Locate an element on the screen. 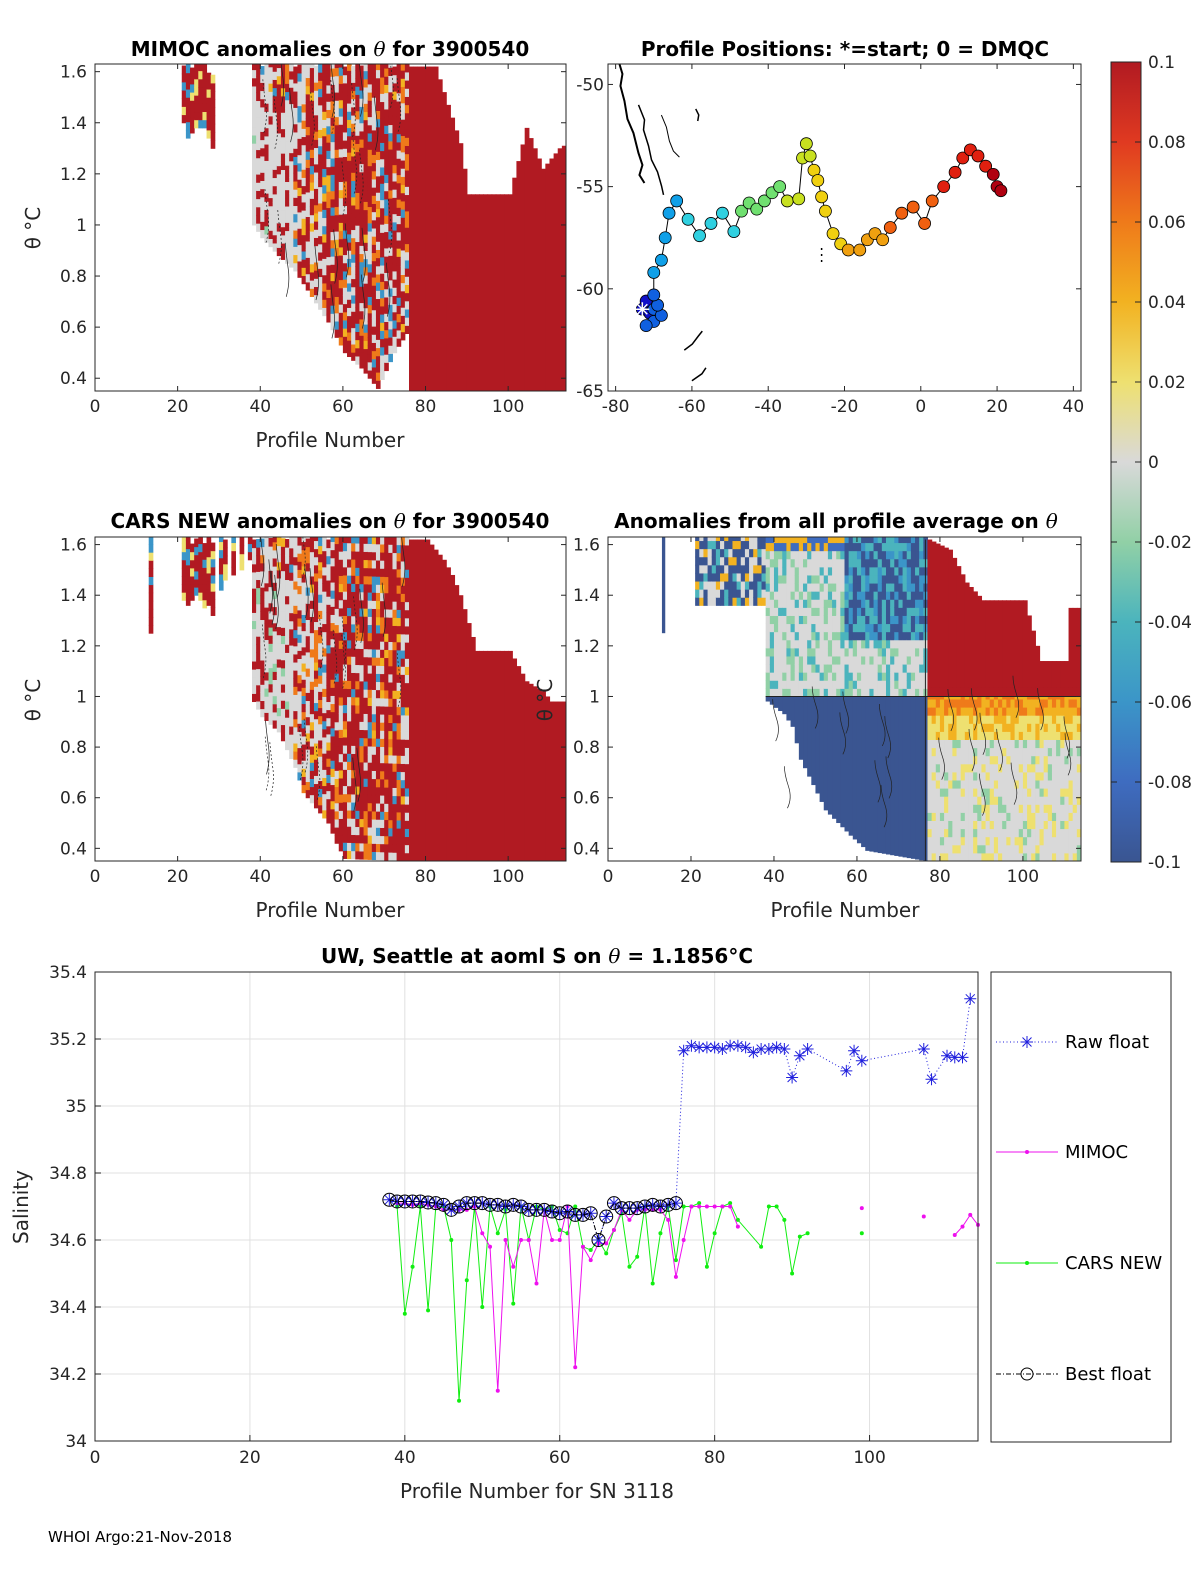  y-tick-label: 1.2 is located at coordinates (73, 647).